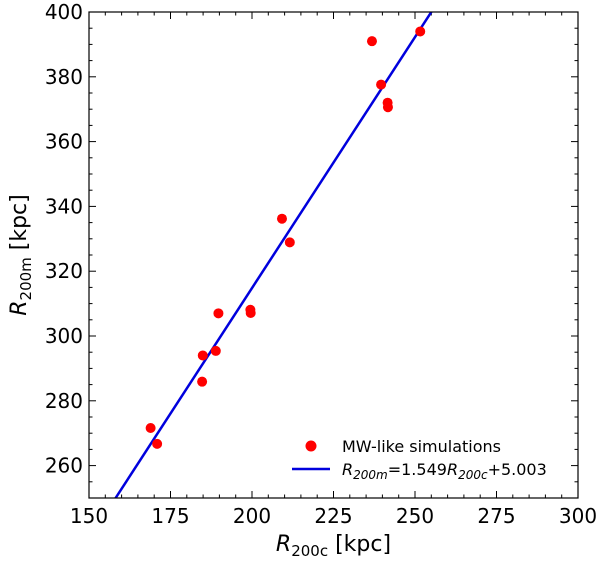  What do you see at coordinates (421, 446) in the screenshot?
I see `legend-scatter-label: MW-like simulations` at bounding box center [421, 446].